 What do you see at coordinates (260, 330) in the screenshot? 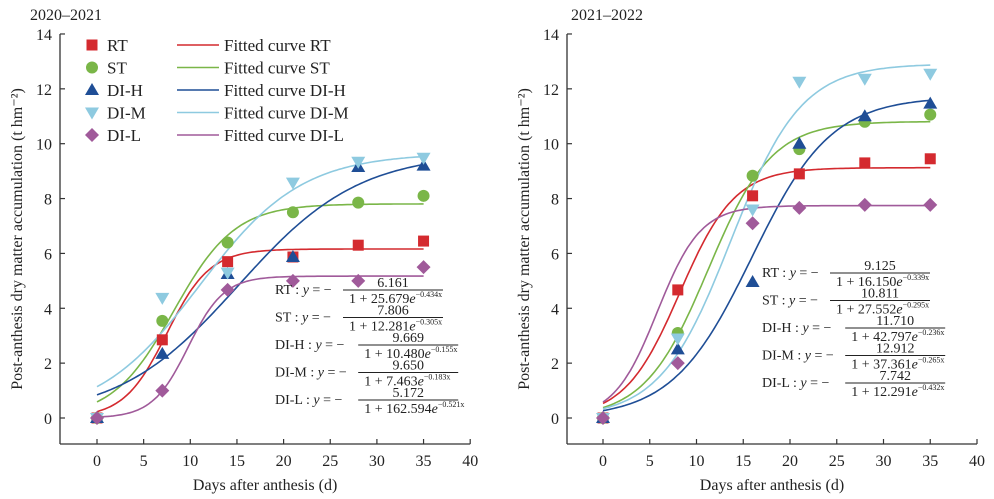
I see `fitted-curve-rt` at bounding box center [260, 330].